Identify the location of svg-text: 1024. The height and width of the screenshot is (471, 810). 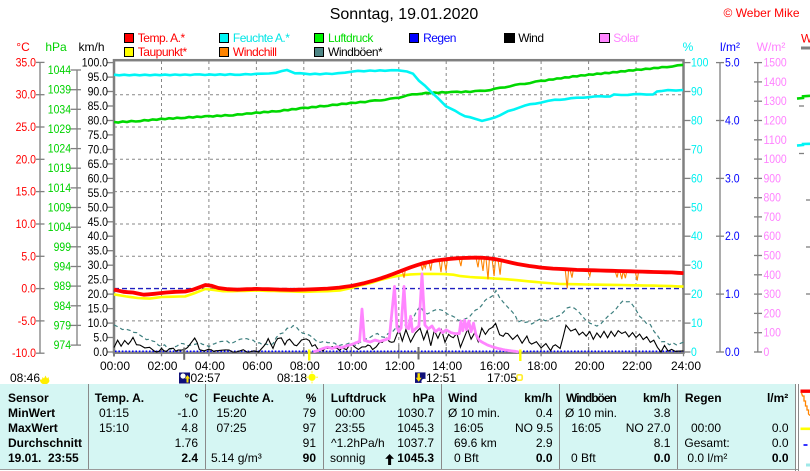
(59, 149).